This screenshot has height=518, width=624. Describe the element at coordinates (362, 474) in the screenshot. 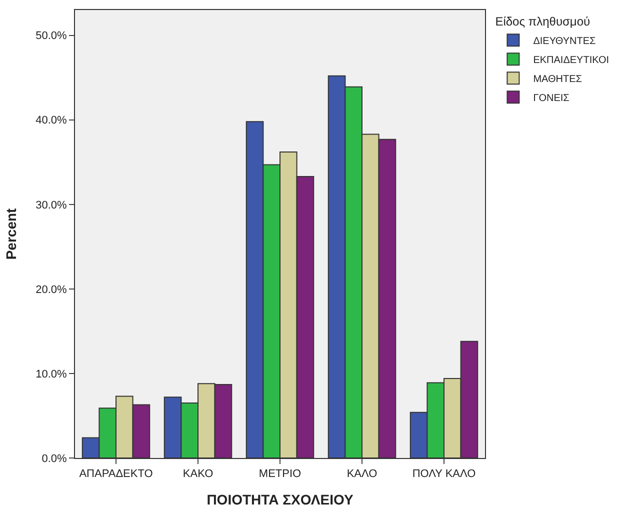

I see `x-tick-label: ΚΑΛΟ` at that location.